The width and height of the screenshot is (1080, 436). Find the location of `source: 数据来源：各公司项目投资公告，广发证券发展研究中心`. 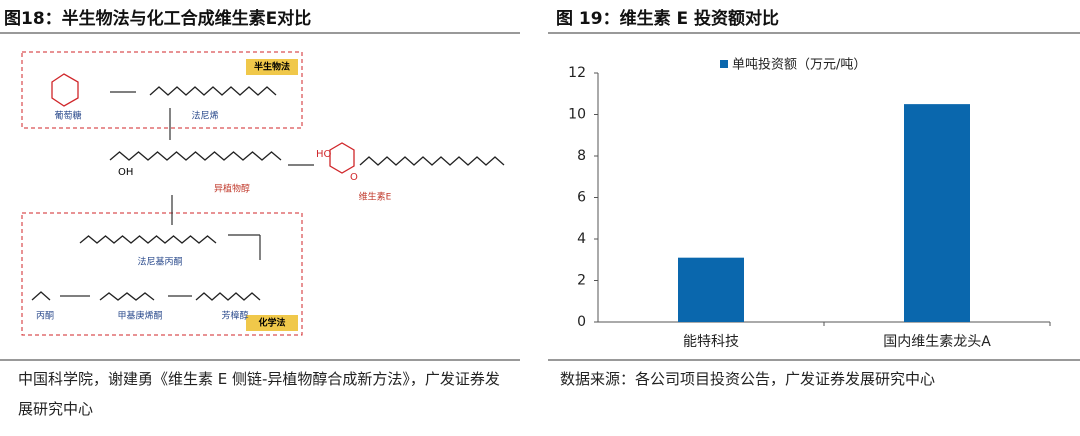

source: 数据来源：各公司项目投资公告，广发证券发展研究中心 is located at coordinates (748, 379).